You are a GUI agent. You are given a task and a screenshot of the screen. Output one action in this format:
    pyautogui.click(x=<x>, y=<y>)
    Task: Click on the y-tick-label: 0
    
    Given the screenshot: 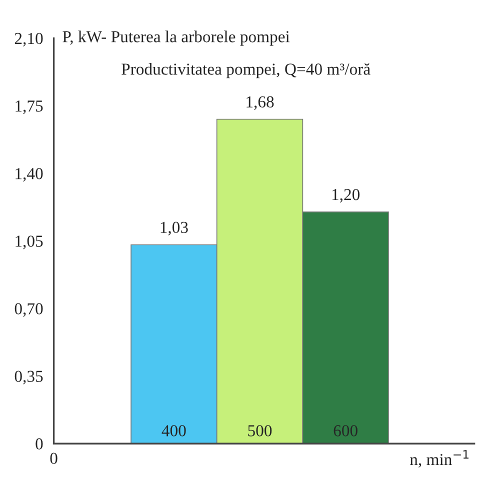 What is the action you would take?
    pyautogui.click(x=39, y=444)
    